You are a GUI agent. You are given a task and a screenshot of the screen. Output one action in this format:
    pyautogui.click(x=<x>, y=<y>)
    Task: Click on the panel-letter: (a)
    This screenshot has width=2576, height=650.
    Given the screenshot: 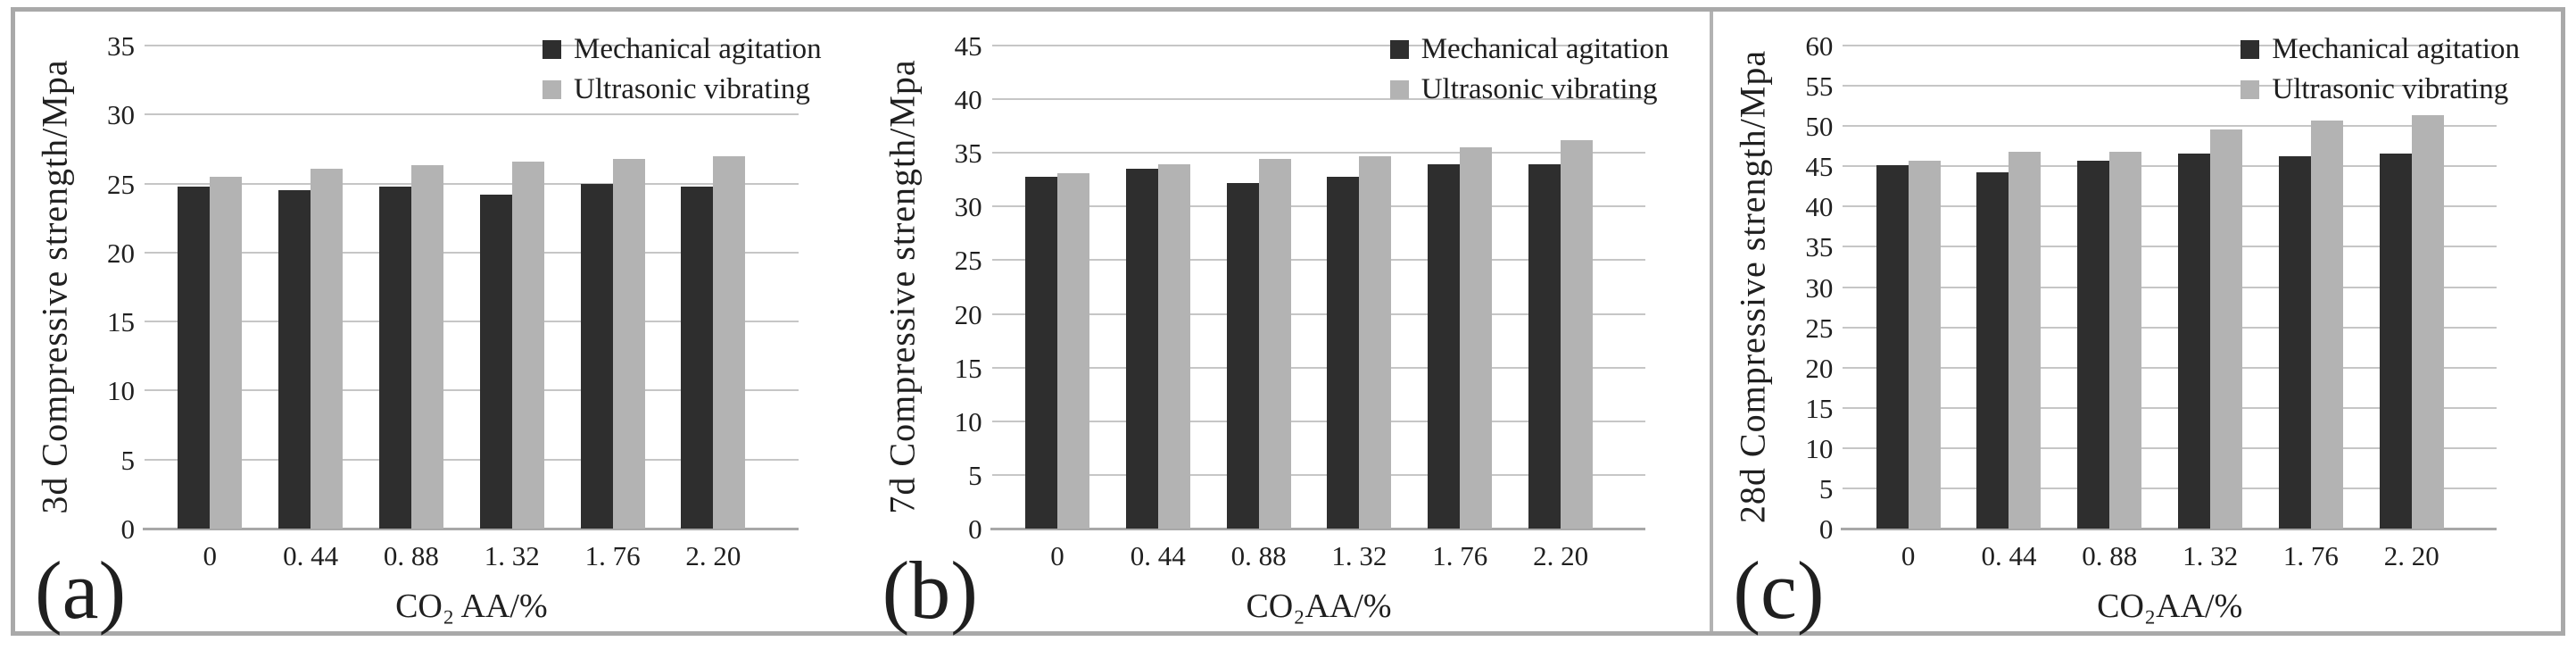 What is the action you would take?
    pyautogui.click(x=81, y=590)
    